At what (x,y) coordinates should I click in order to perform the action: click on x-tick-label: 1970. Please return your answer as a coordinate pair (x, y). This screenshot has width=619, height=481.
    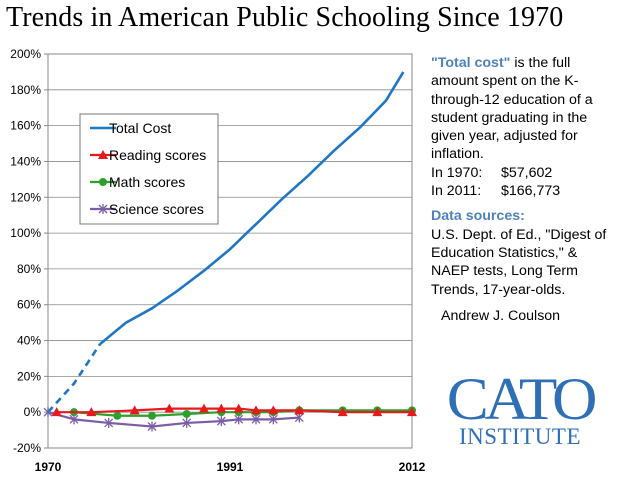
    Looking at the image, I should click on (48, 467).